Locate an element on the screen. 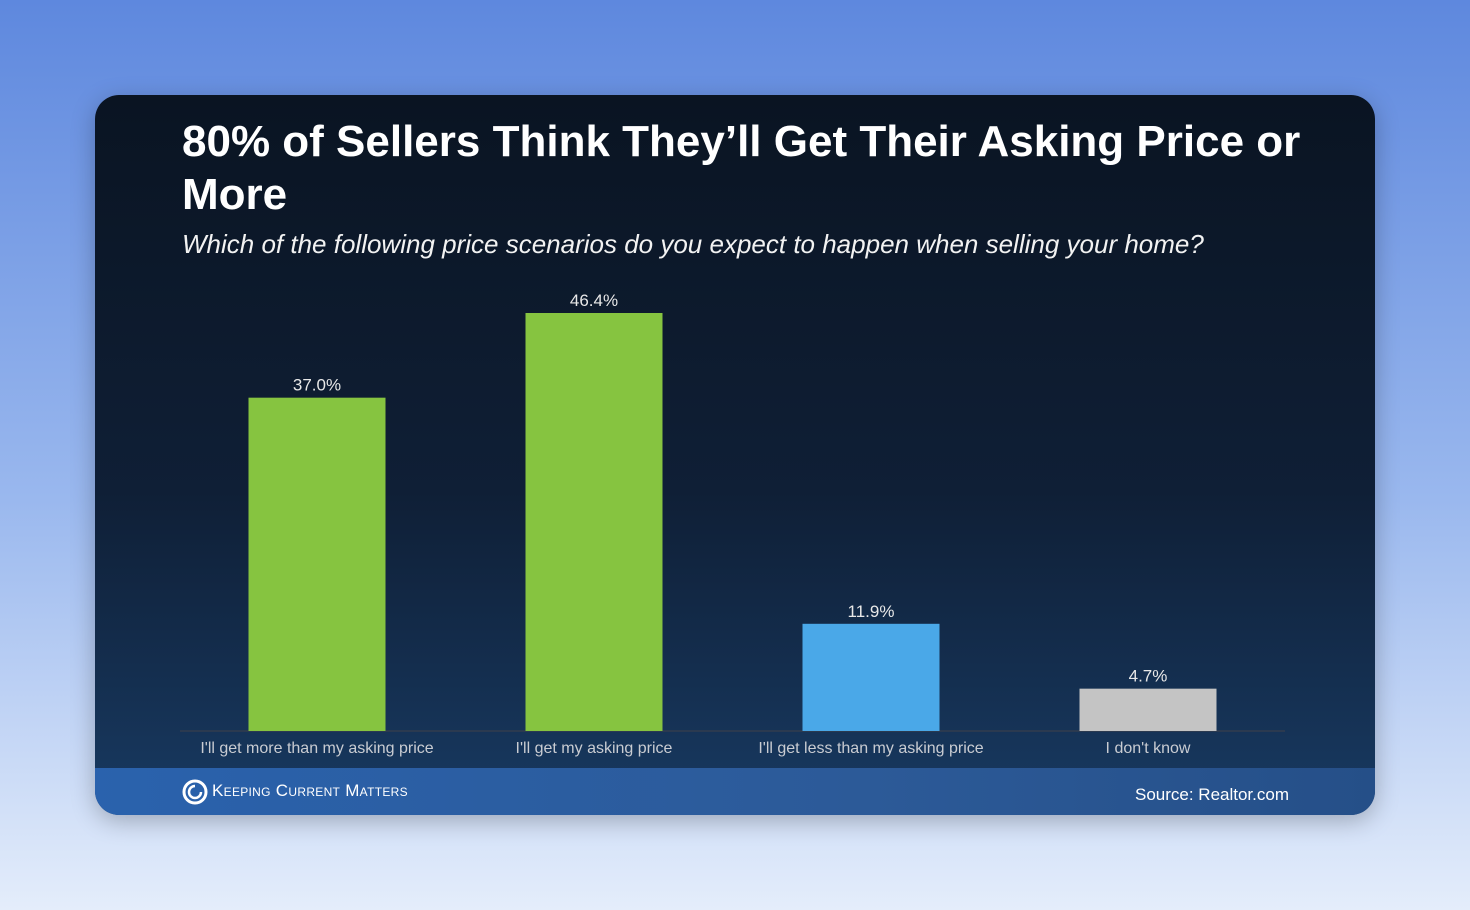  x-tick-label: I'll get less than my asking price is located at coordinates (870, 748).